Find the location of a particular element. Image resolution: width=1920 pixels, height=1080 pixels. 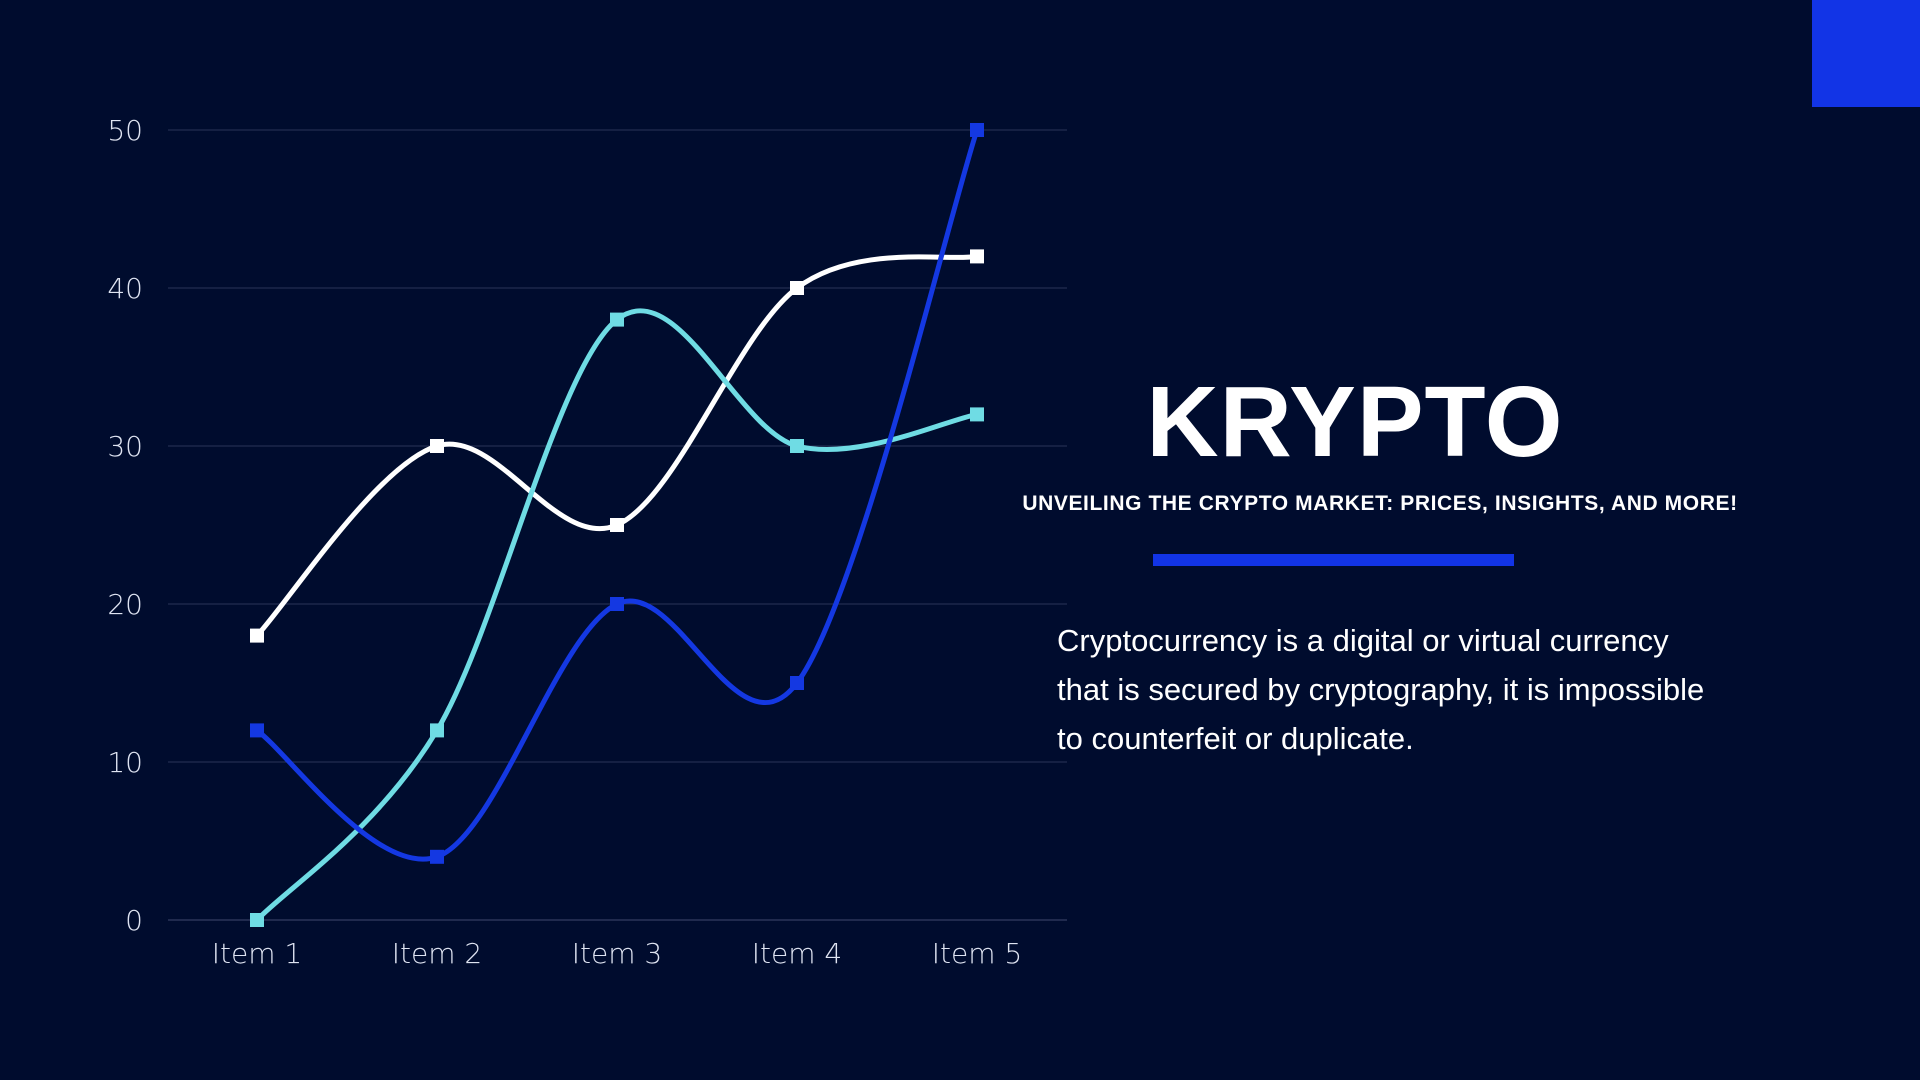

x-tick-label-3: Item 3 is located at coordinates (617, 953).